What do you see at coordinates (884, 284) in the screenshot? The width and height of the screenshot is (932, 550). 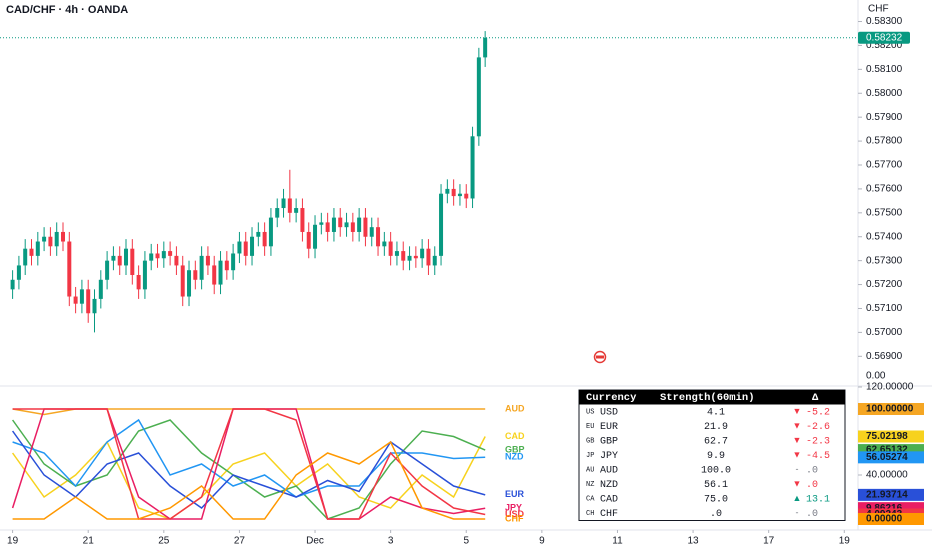 I see `y-tick-label: 0.57200` at bounding box center [884, 284].